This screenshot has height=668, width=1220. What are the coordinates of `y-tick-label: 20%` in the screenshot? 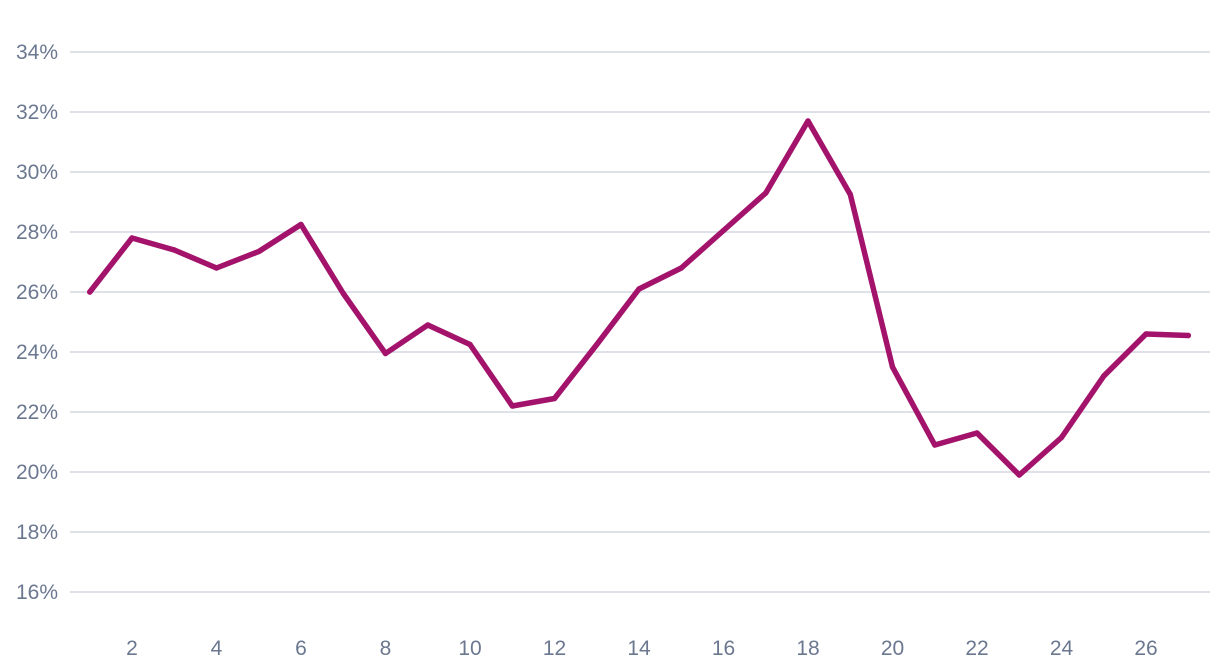 It's located at (37, 472).